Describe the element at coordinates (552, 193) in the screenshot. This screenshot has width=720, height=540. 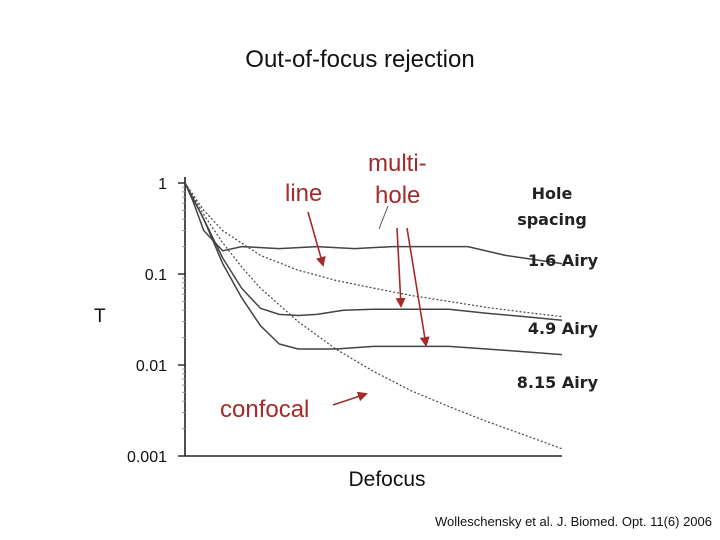
I see `legend-header-hole: Hole` at that location.